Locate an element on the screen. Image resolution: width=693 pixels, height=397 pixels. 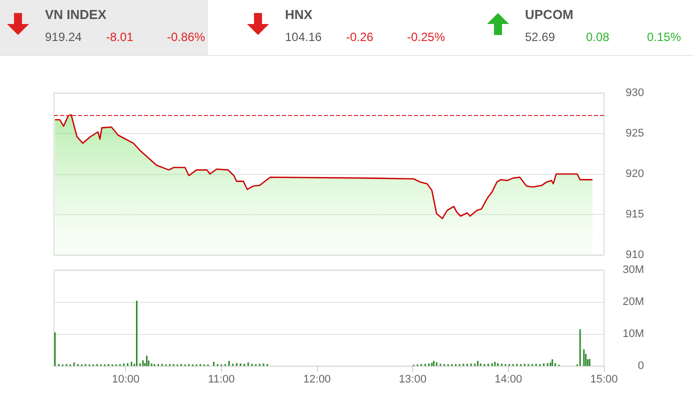
text: -0.26 is located at coordinates (360, 37).